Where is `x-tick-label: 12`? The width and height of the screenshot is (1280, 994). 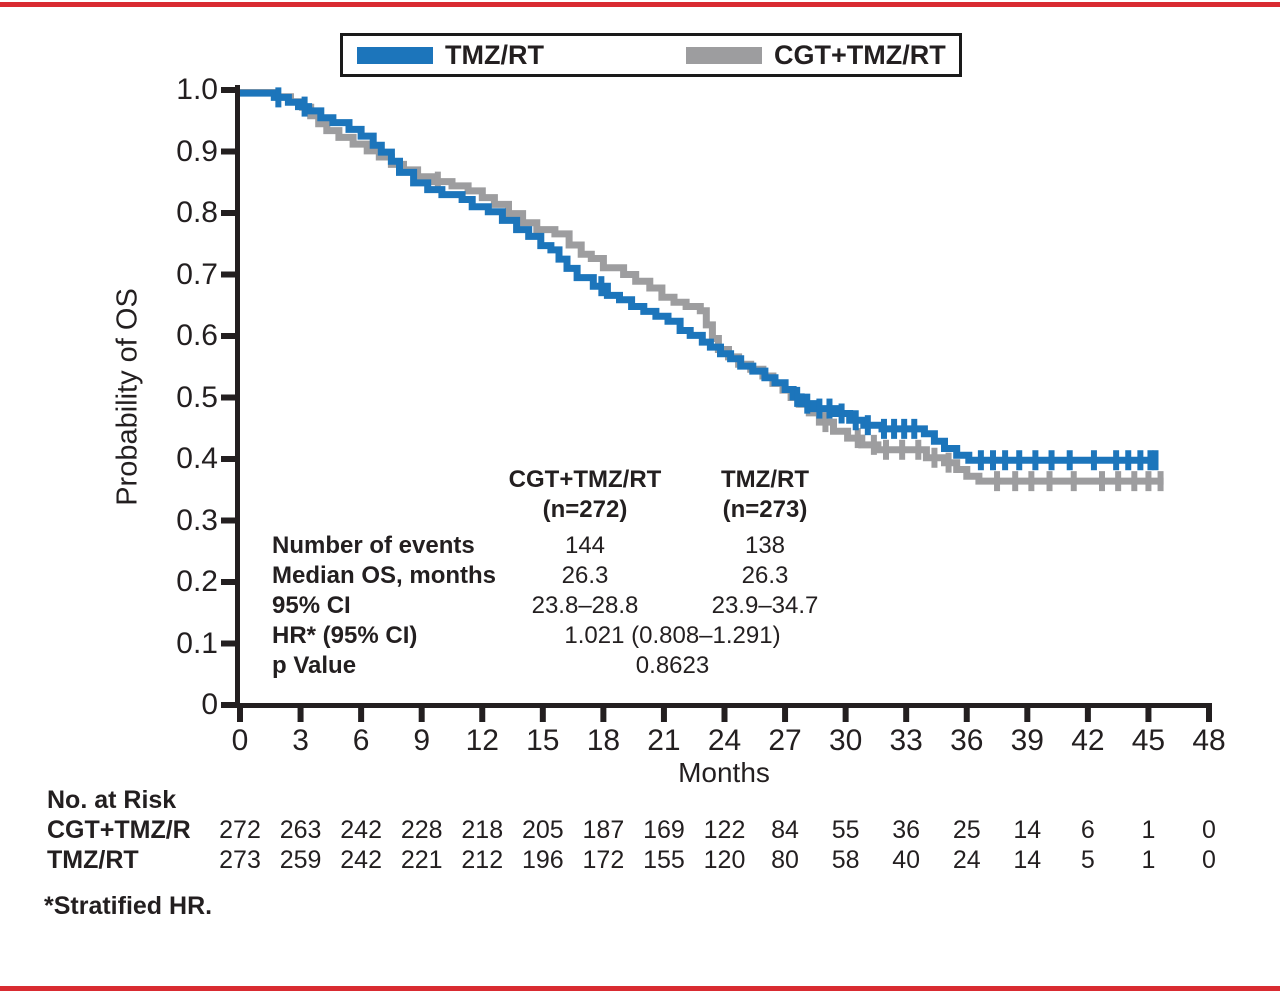
x-tick-label: 12 is located at coordinates (482, 740).